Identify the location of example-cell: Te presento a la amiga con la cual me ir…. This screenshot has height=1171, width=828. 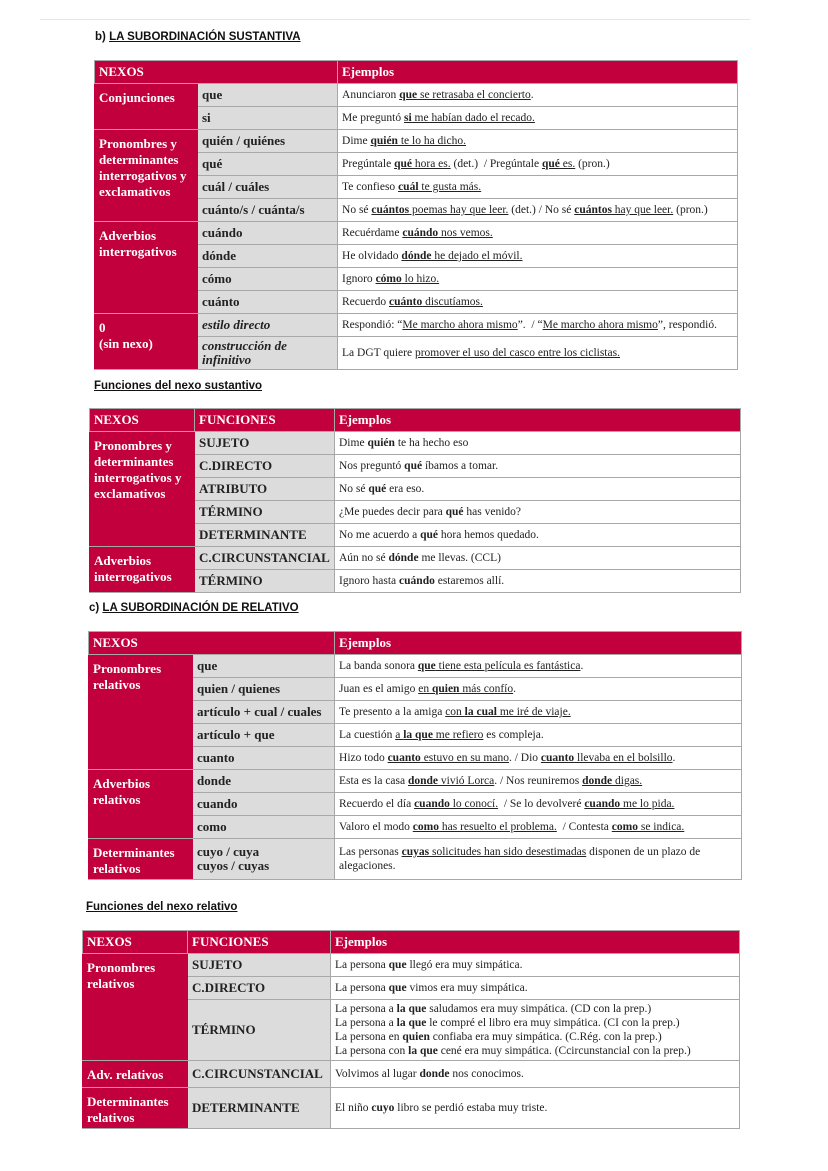
(538, 712).